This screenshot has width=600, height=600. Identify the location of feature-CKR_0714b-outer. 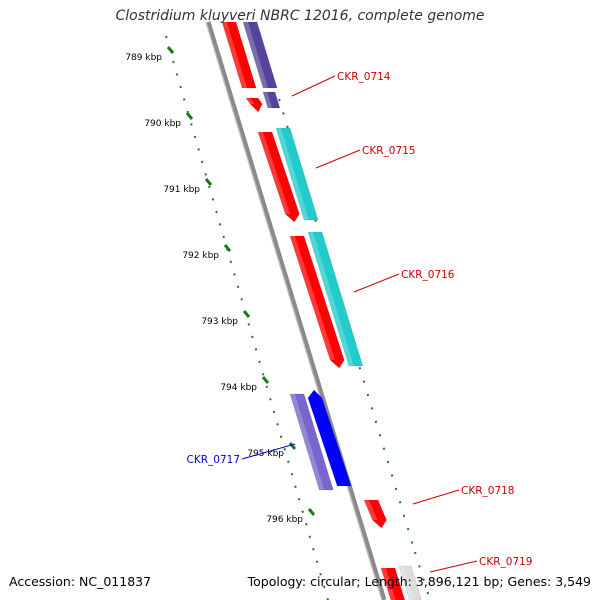
(271, 100).